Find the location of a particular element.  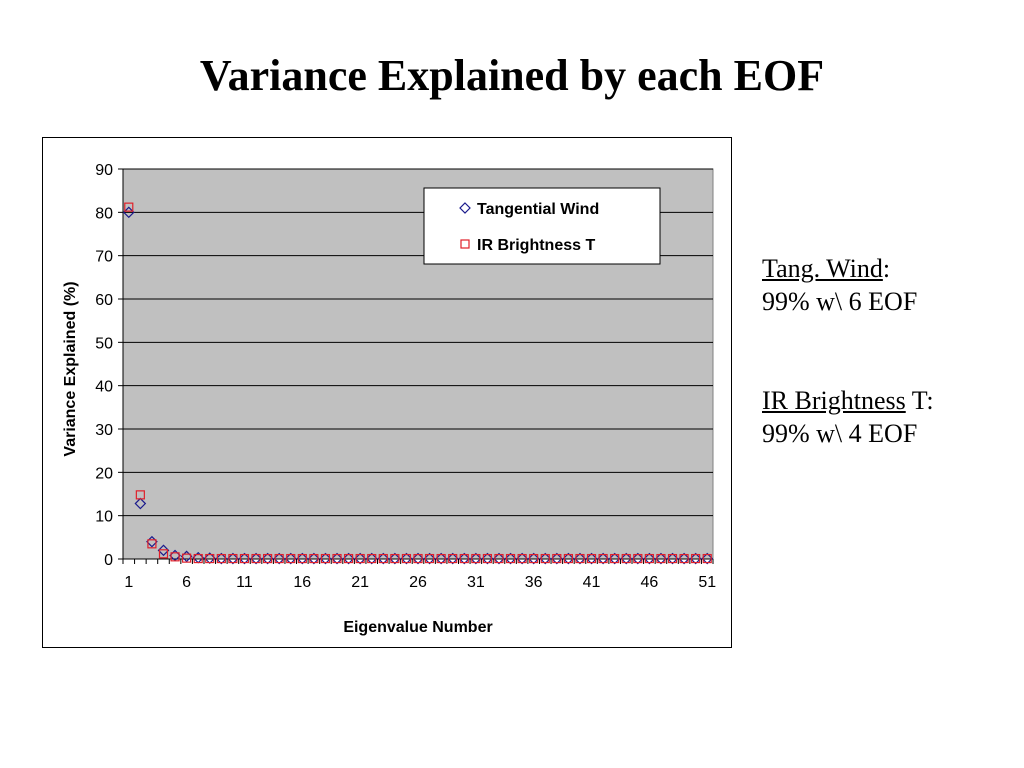

x-tick-label: 21 is located at coordinates (360, 582).